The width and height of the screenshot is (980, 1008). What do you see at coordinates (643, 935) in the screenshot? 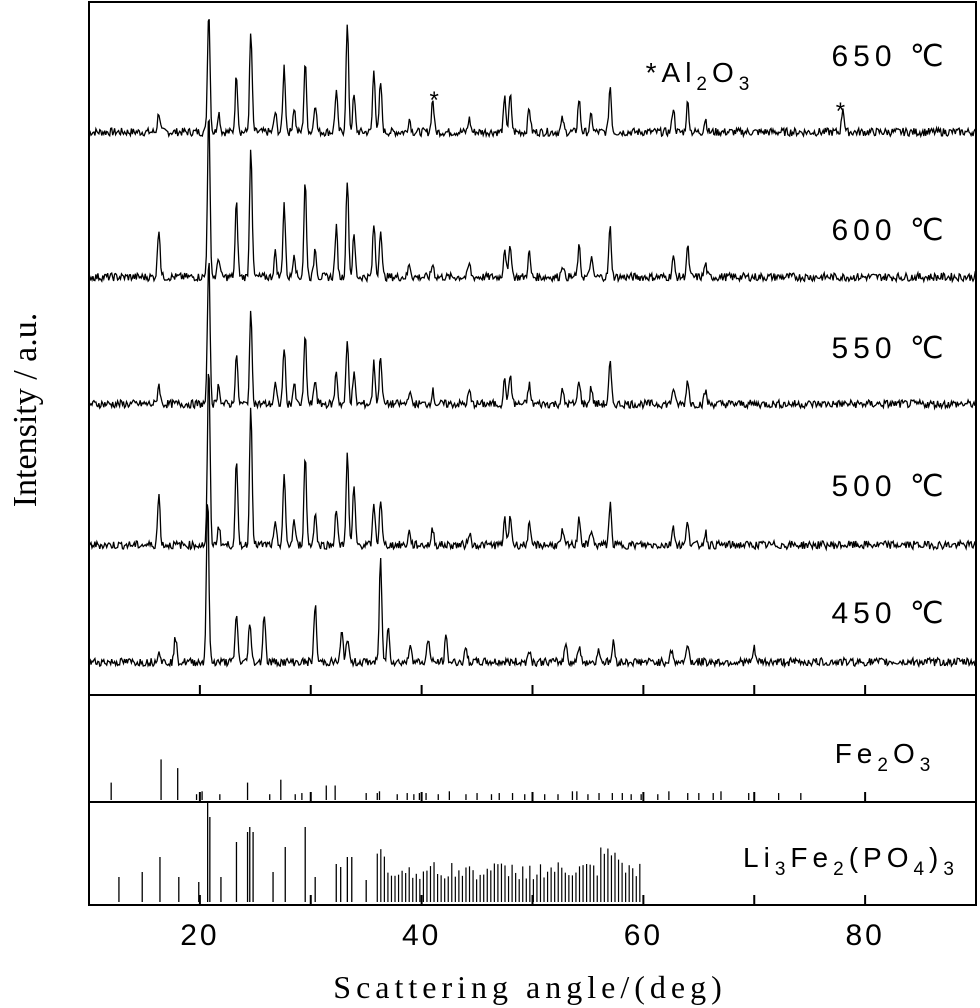
I see `x-tick-label: 60` at bounding box center [643, 935].